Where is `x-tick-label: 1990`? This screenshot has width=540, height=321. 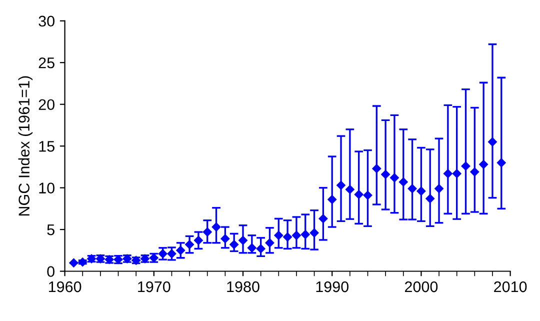
x-tick-label: 1990 is located at coordinates (332, 286).